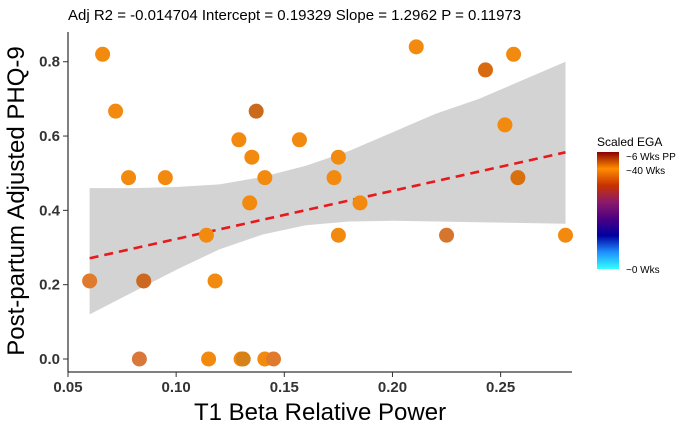 This screenshot has height=432, width=700. What do you see at coordinates (176, 387) in the screenshot?
I see `x-tick-label: 0.10` at bounding box center [176, 387].